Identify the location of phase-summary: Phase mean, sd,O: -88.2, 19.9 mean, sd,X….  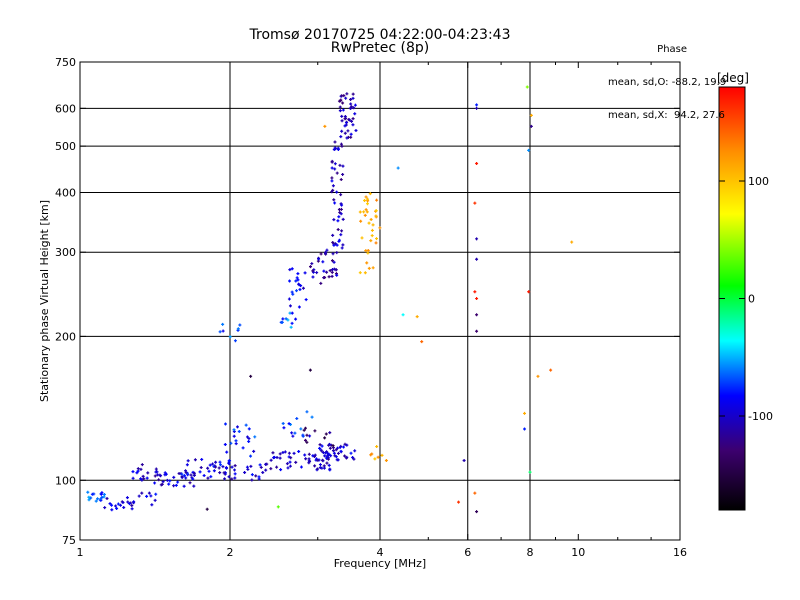
(667, 77).